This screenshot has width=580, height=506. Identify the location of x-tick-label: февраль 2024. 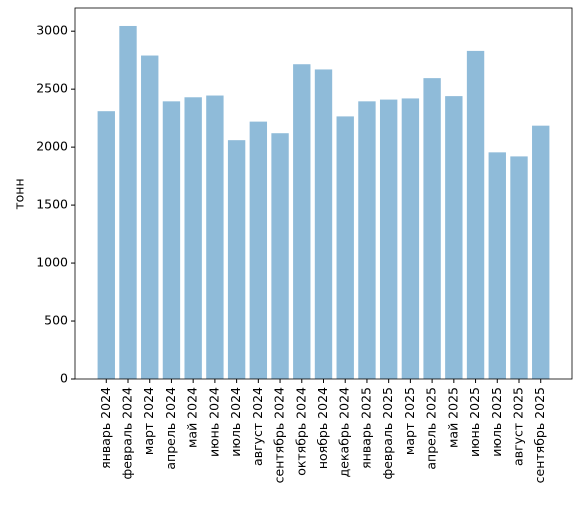
(127, 433).